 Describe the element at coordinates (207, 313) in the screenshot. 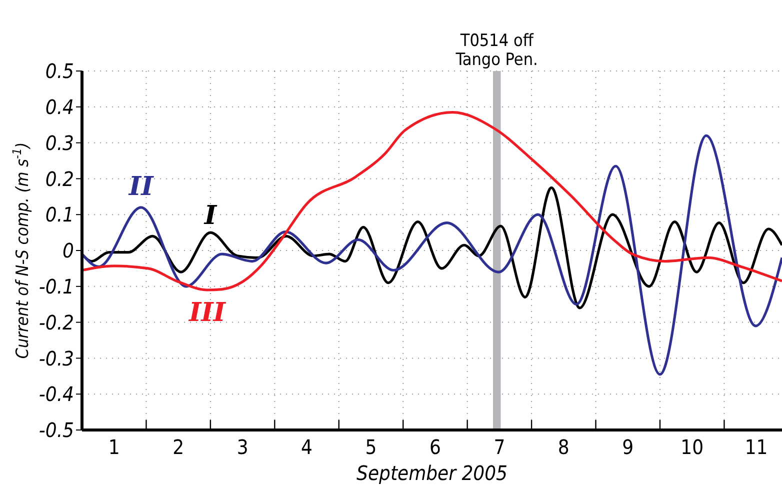

I see `series-label: III` at that location.